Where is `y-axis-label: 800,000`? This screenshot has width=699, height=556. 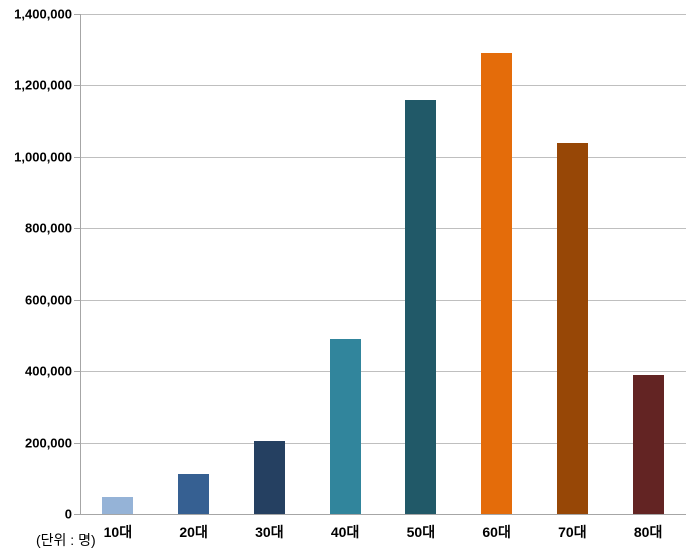 y-axis-label: 800,000 is located at coordinates (48, 228).